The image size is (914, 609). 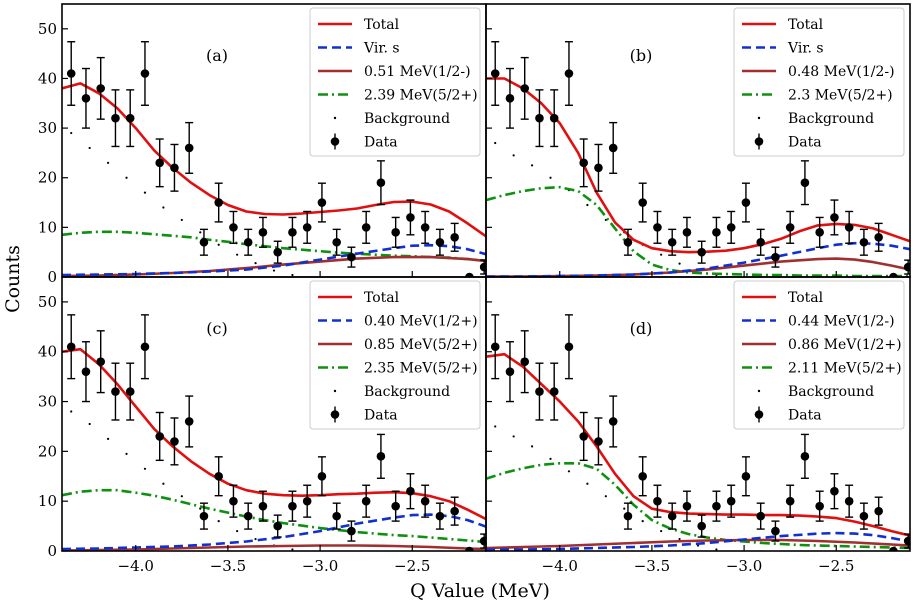 What do you see at coordinates (417, 72) in the screenshot?
I see `legend-s2-label: 0.51 MeV(1/2-)` at bounding box center [417, 72].